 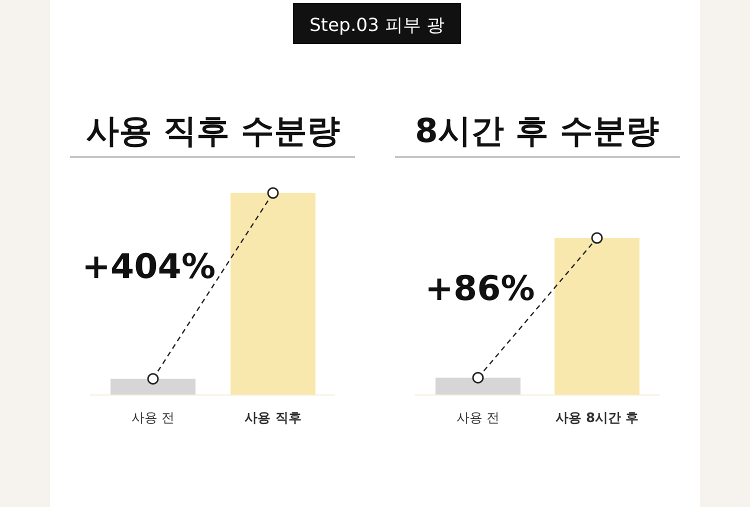 What do you see at coordinates (273, 418) in the screenshot?
I see `x-tick-label: 사용 직후` at bounding box center [273, 418].